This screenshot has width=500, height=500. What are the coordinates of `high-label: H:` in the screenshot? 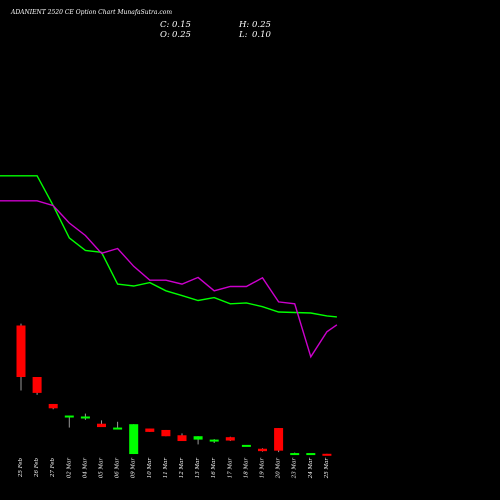 It's located at (243, 25).